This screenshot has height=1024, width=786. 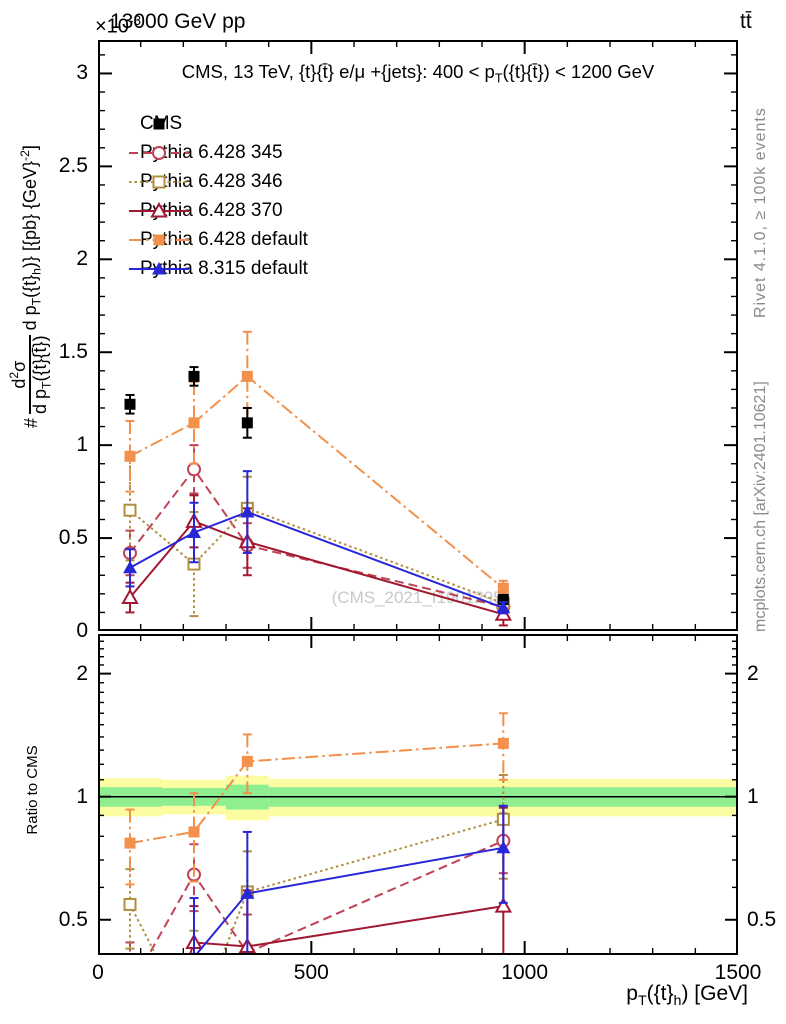 I want to click on ratio-y-tick-label-right: 0.5, so click(x=762, y=919).